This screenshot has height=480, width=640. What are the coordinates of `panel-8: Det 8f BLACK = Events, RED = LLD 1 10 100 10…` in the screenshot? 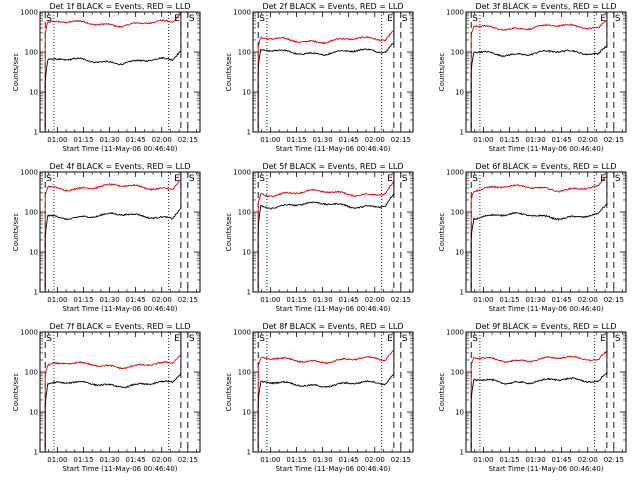 It's located at (319, 397).